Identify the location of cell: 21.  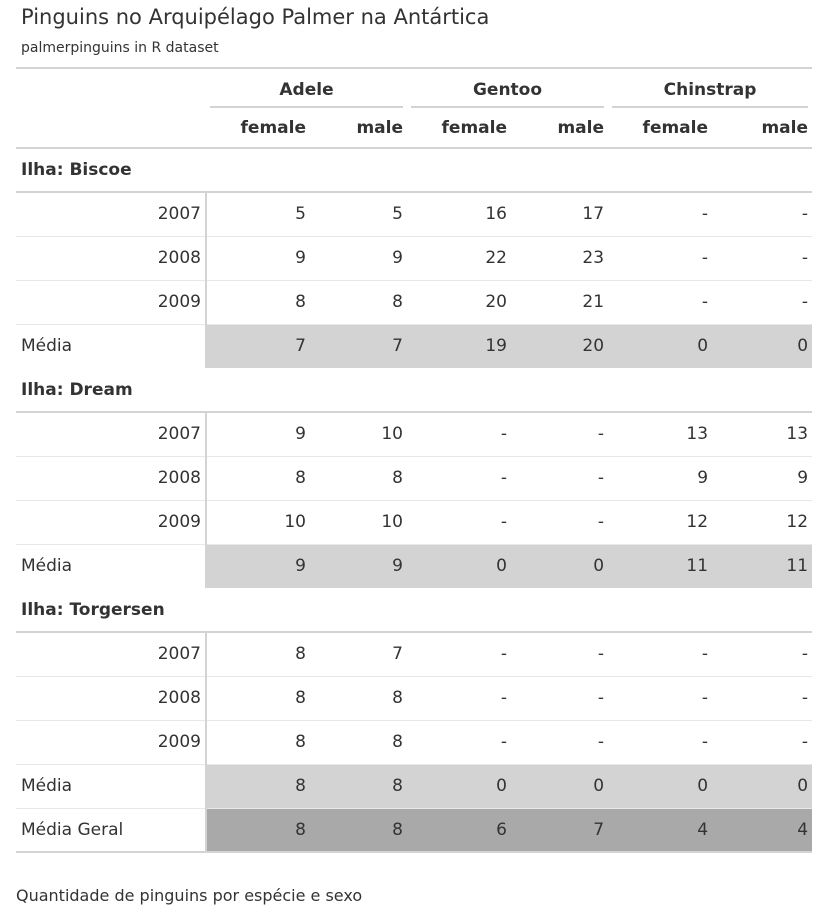
(593, 302).